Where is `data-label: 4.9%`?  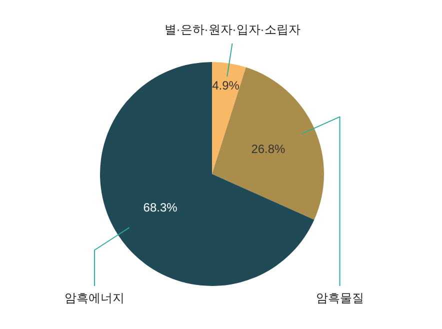
data-label: 4.9% is located at coordinates (226, 85).